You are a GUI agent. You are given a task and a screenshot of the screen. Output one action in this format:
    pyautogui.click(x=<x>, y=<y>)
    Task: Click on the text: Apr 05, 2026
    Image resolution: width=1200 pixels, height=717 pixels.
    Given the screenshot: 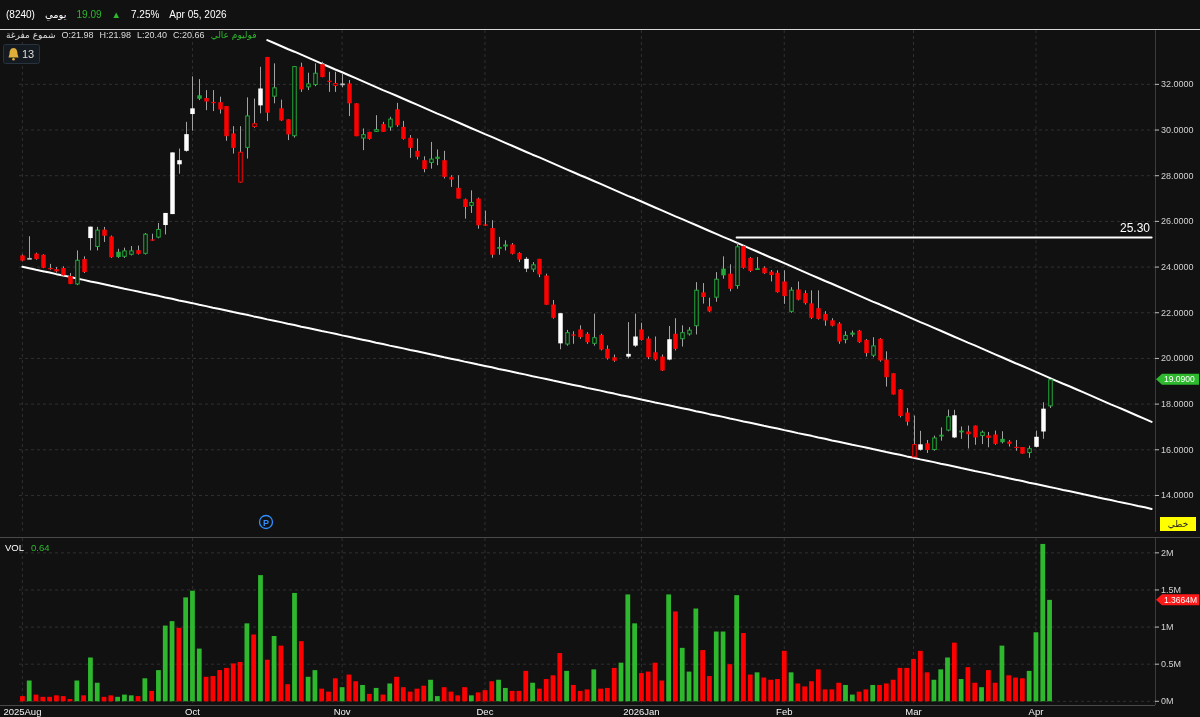 What is the action you would take?
    pyautogui.click(x=198, y=14)
    